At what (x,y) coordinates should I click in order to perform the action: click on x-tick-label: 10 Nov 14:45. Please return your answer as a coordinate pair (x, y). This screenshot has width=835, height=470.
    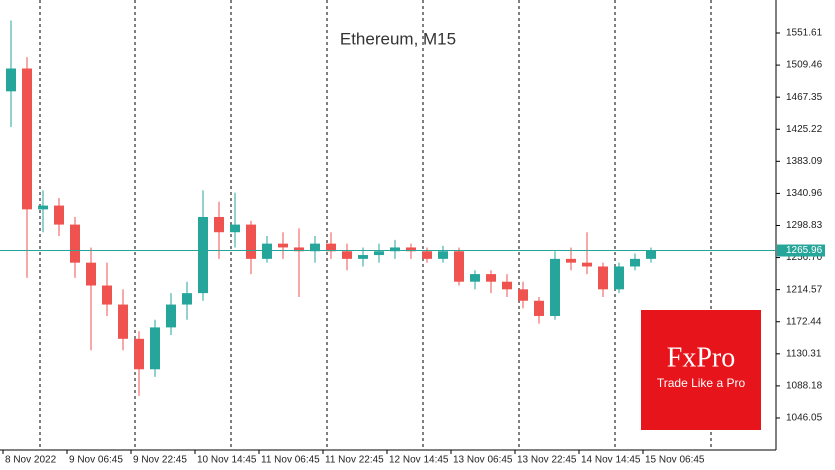
    Looking at the image, I should click on (227, 460).